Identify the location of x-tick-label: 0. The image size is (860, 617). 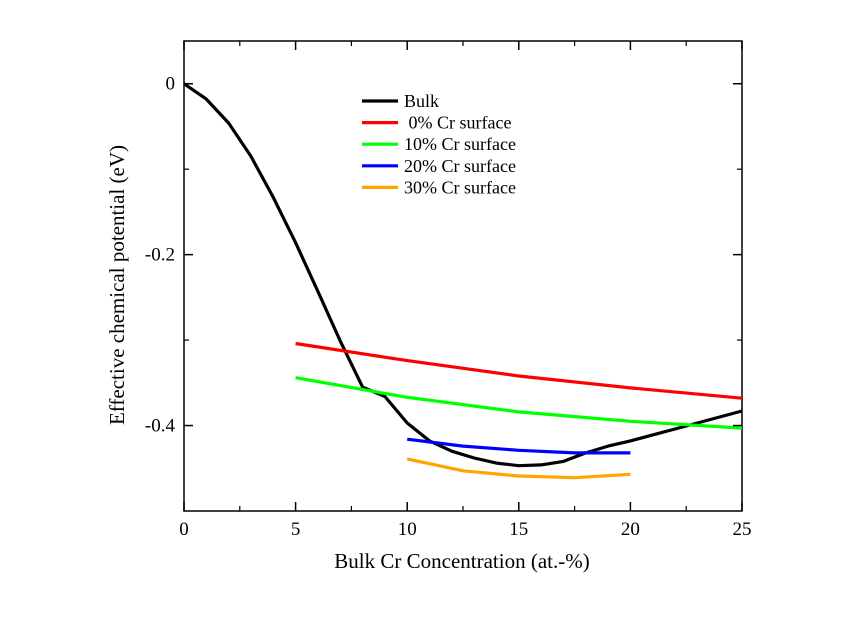
(184, 529).